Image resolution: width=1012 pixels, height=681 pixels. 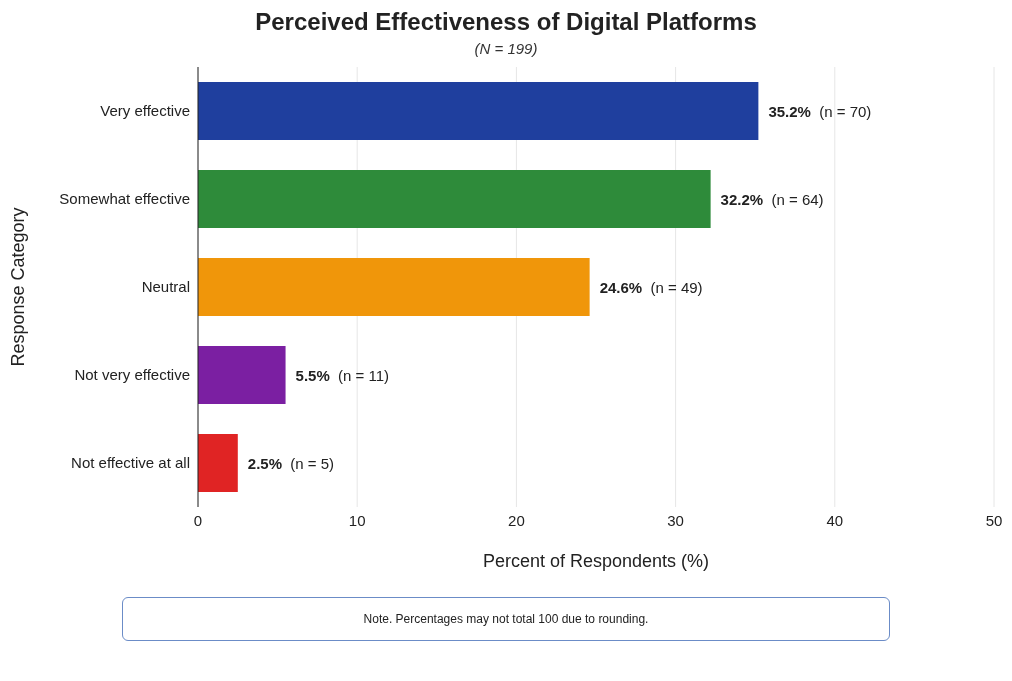 I want to click on data-label: 24.6% (n = 49), so click(x=651, y=287).